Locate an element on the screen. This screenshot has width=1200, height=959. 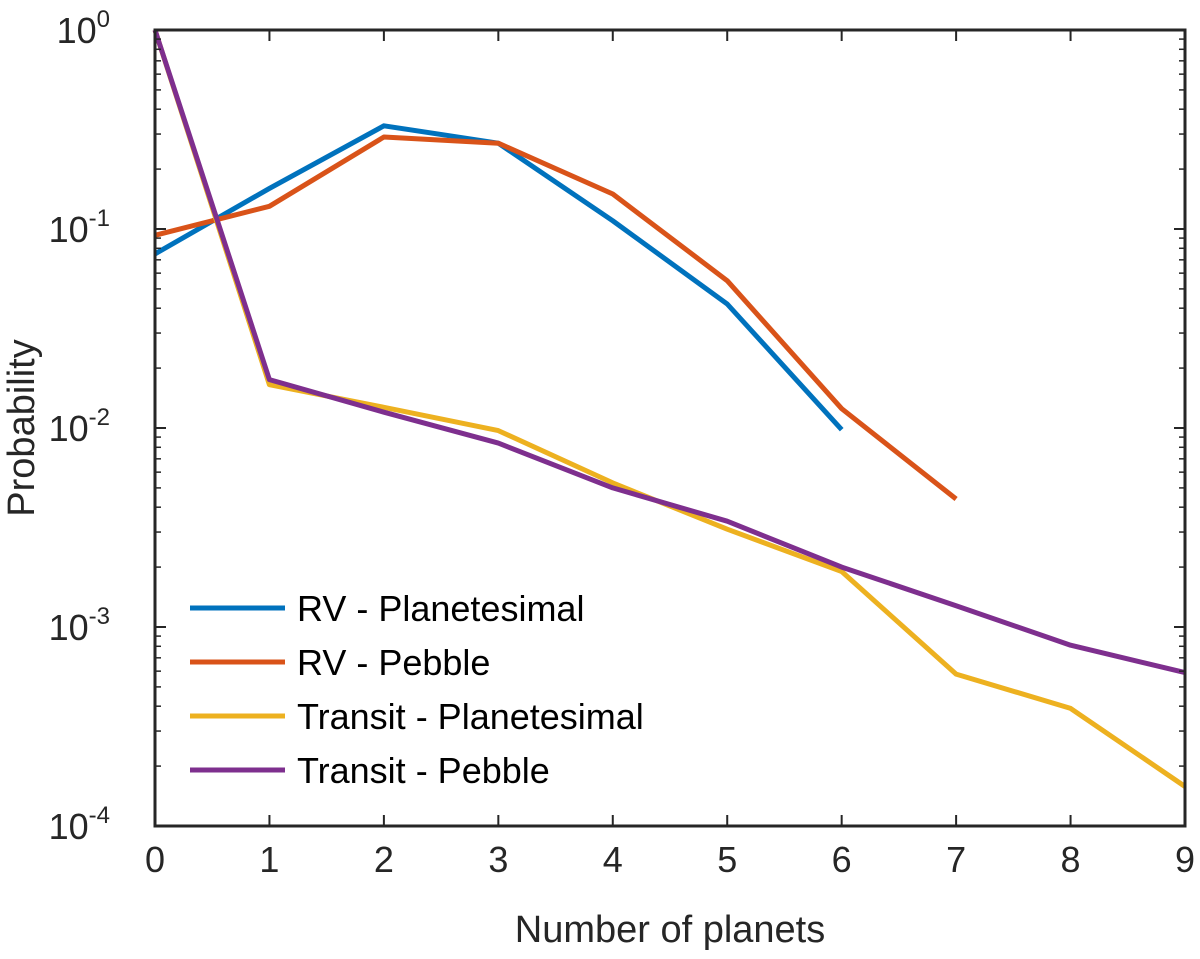
x-tick-label: 7 is located at coordinates (956, 859).